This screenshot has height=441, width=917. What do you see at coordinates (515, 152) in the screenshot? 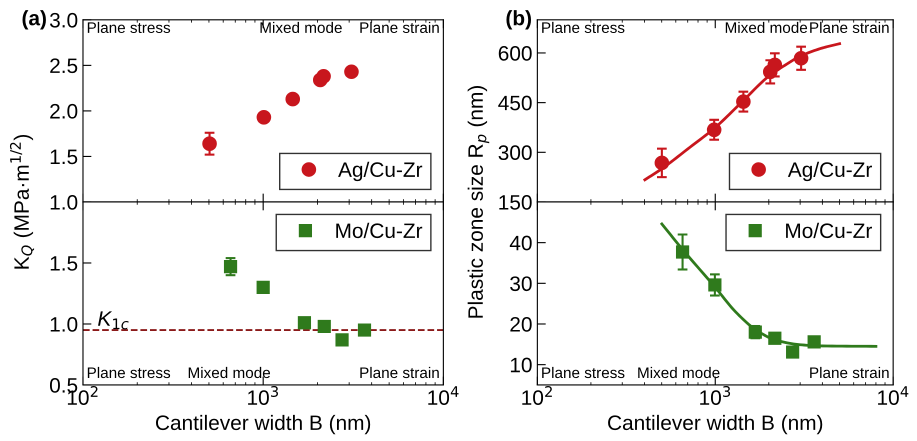
I see `y-tick-label: 300` at bounding box center [515, 152].